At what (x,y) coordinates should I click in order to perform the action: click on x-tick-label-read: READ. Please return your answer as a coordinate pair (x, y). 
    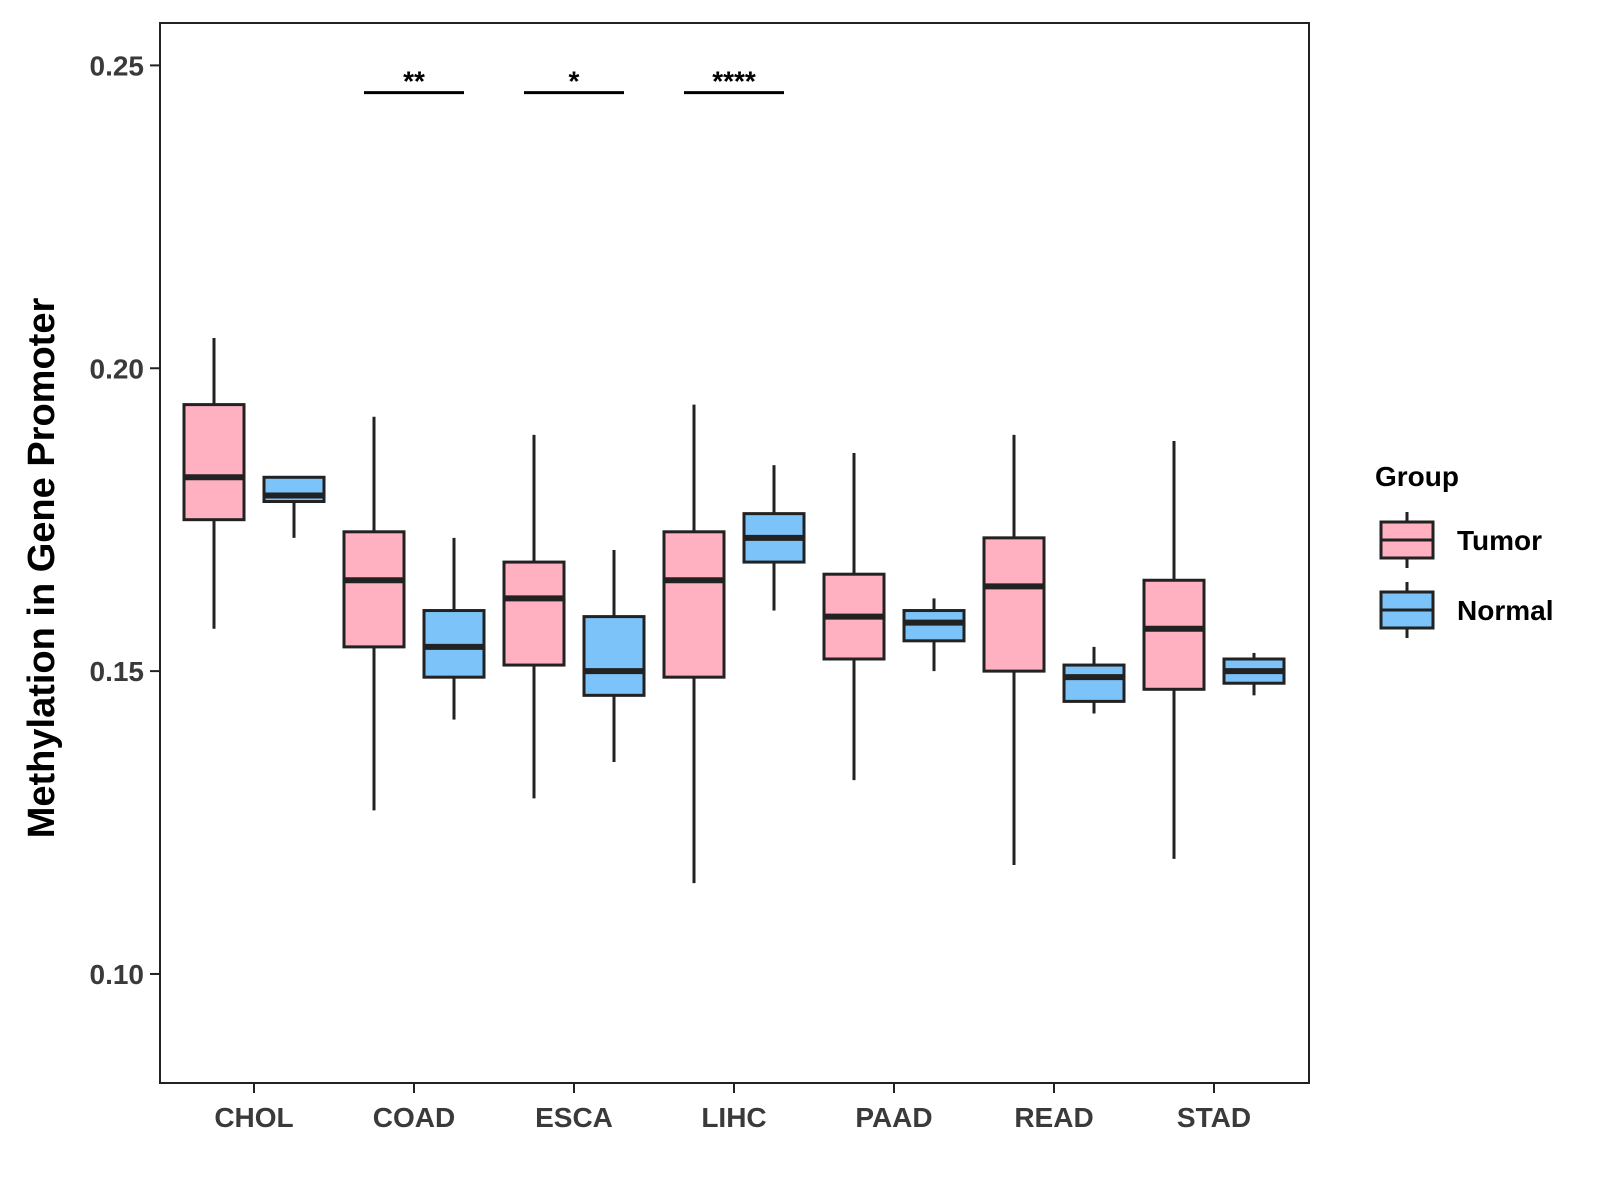
    Looking at the image, I should click on (1053, 1117).